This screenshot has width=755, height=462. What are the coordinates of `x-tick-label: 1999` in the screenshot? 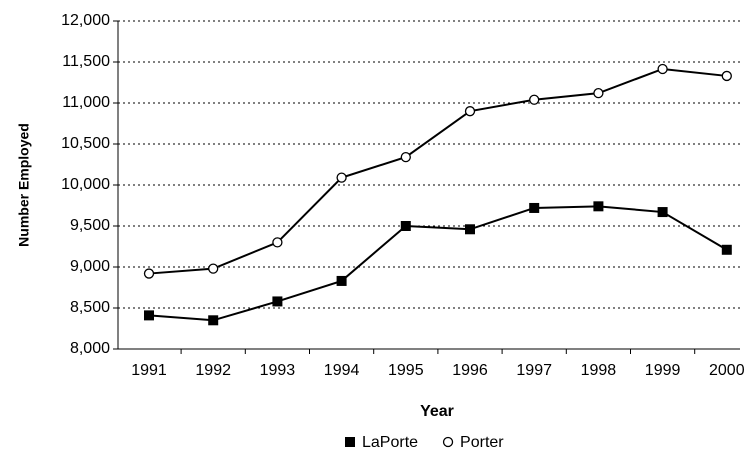 It's located at (663, 370).